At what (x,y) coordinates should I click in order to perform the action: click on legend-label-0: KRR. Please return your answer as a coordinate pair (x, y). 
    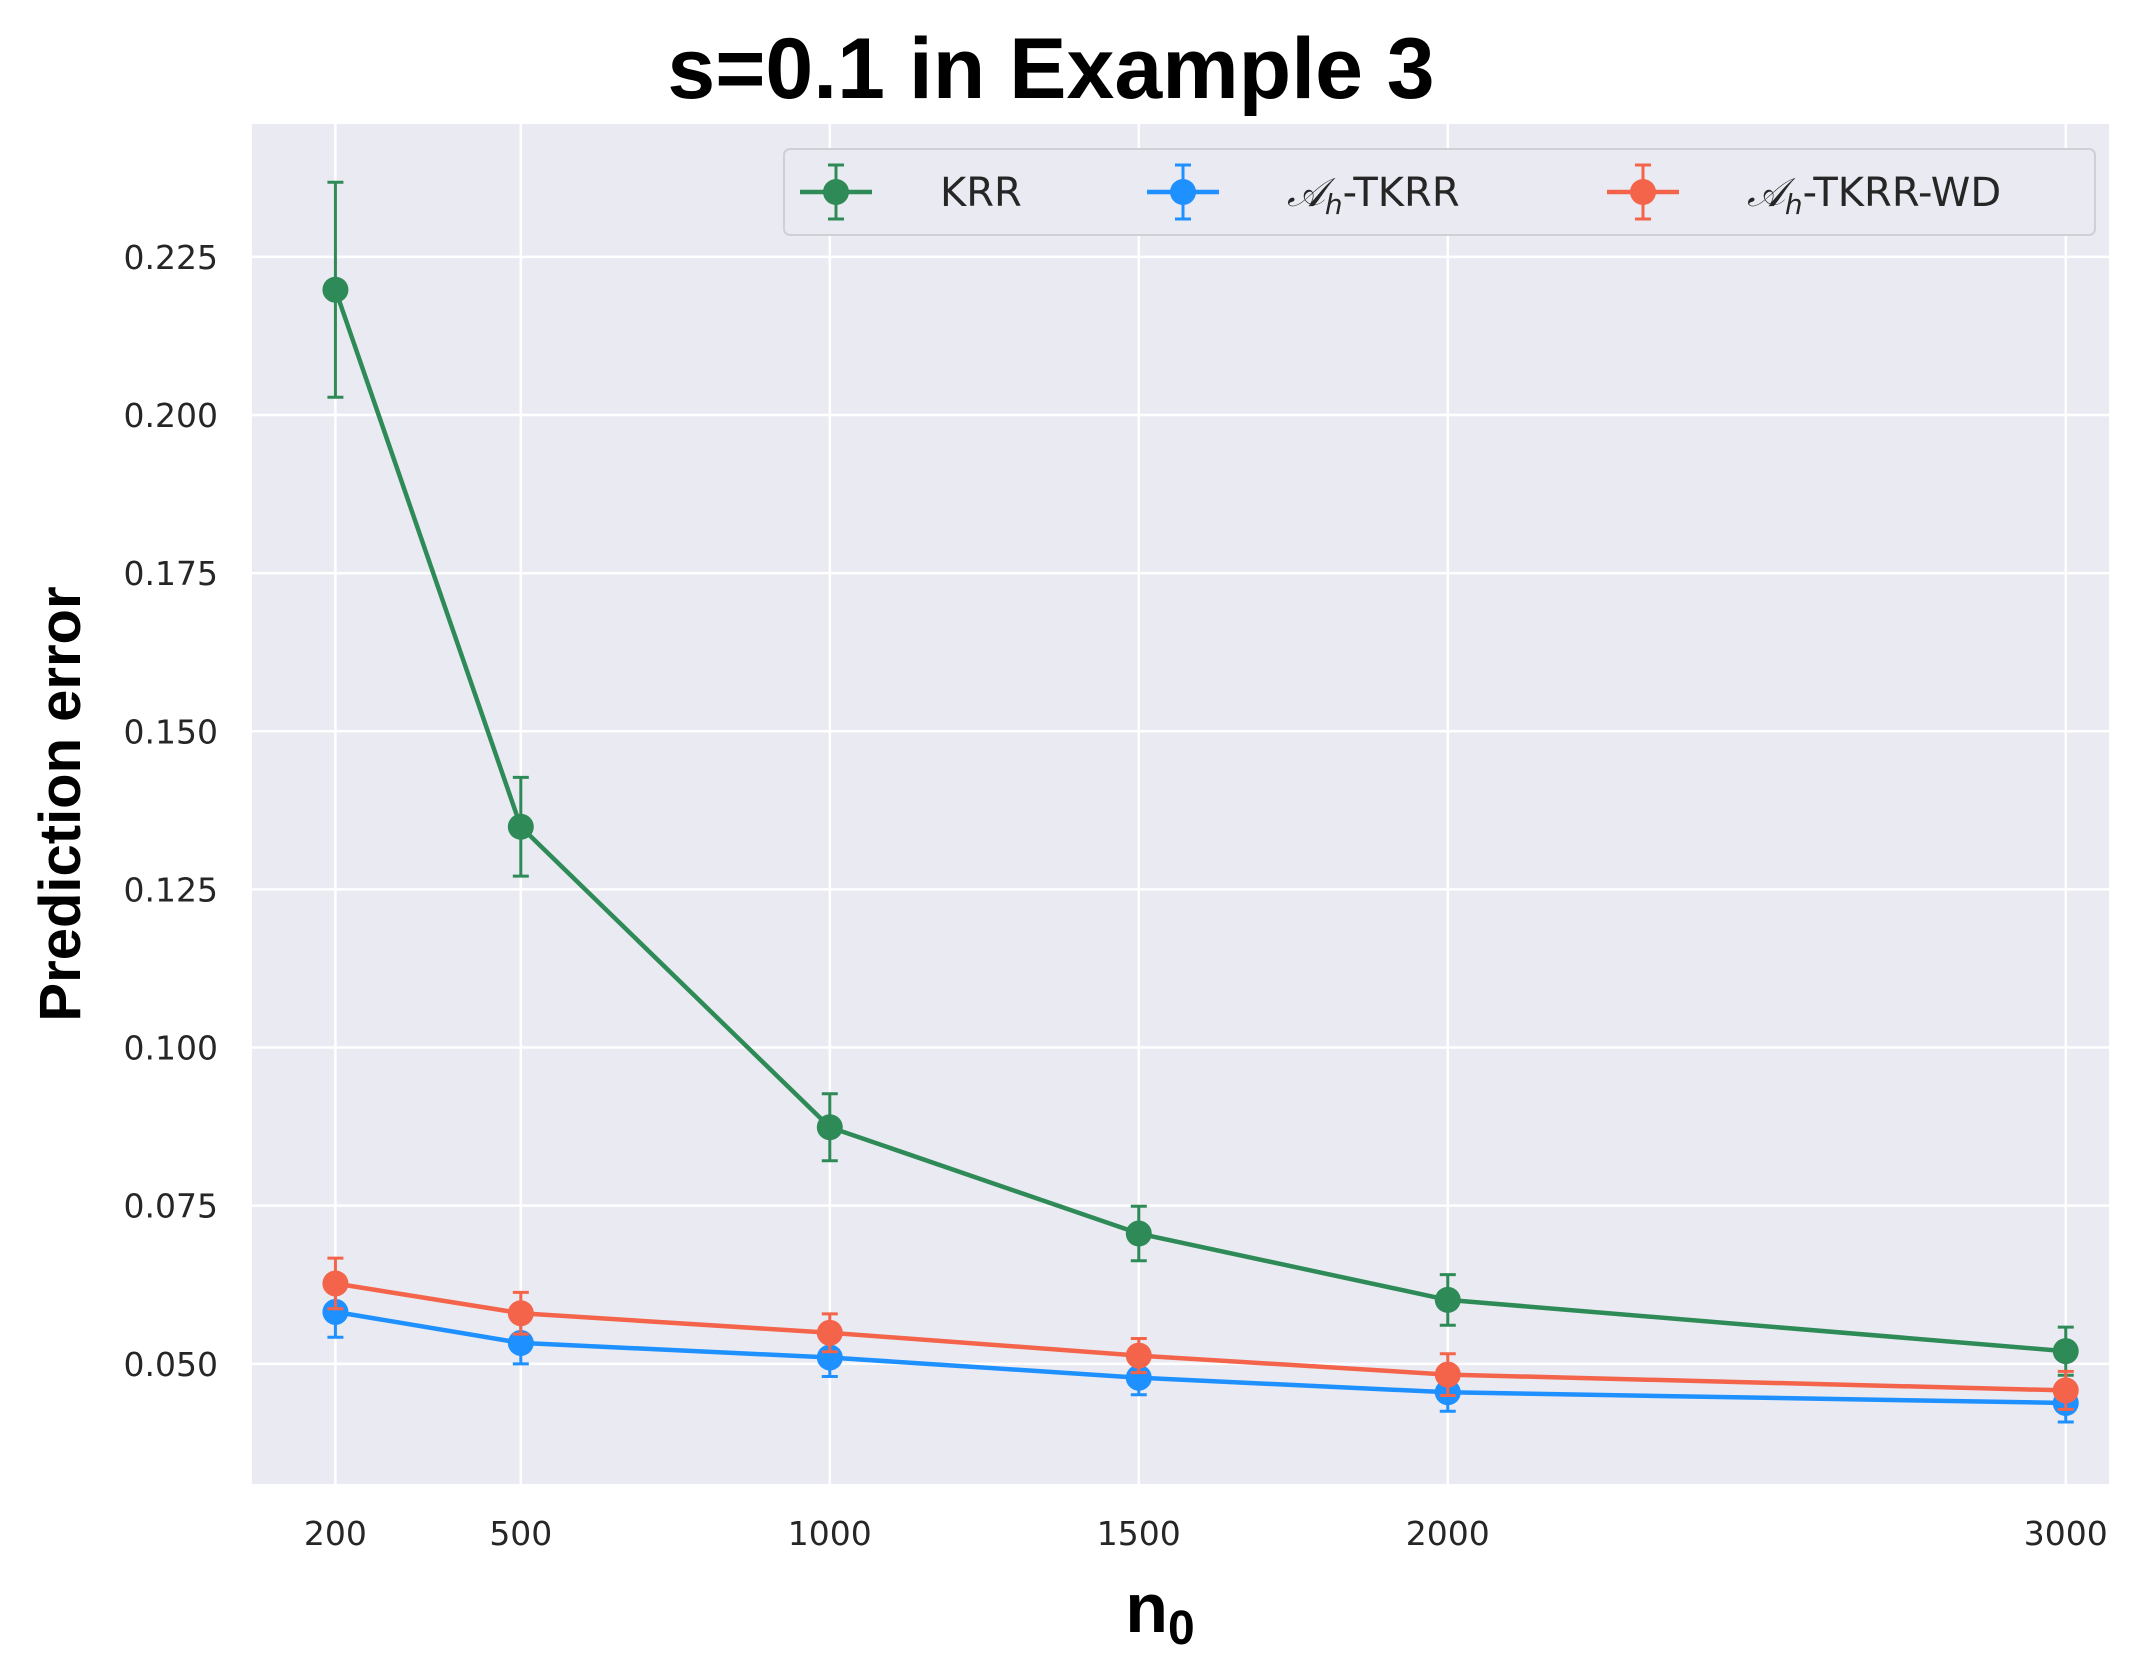
    Looking at the image, I should click on (981, 193).